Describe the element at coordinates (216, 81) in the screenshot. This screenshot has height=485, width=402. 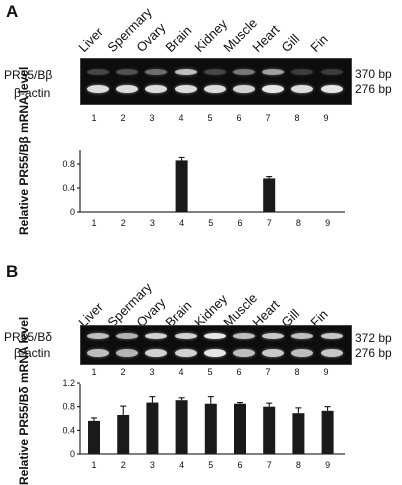
I see `gel-image-a` at that location.